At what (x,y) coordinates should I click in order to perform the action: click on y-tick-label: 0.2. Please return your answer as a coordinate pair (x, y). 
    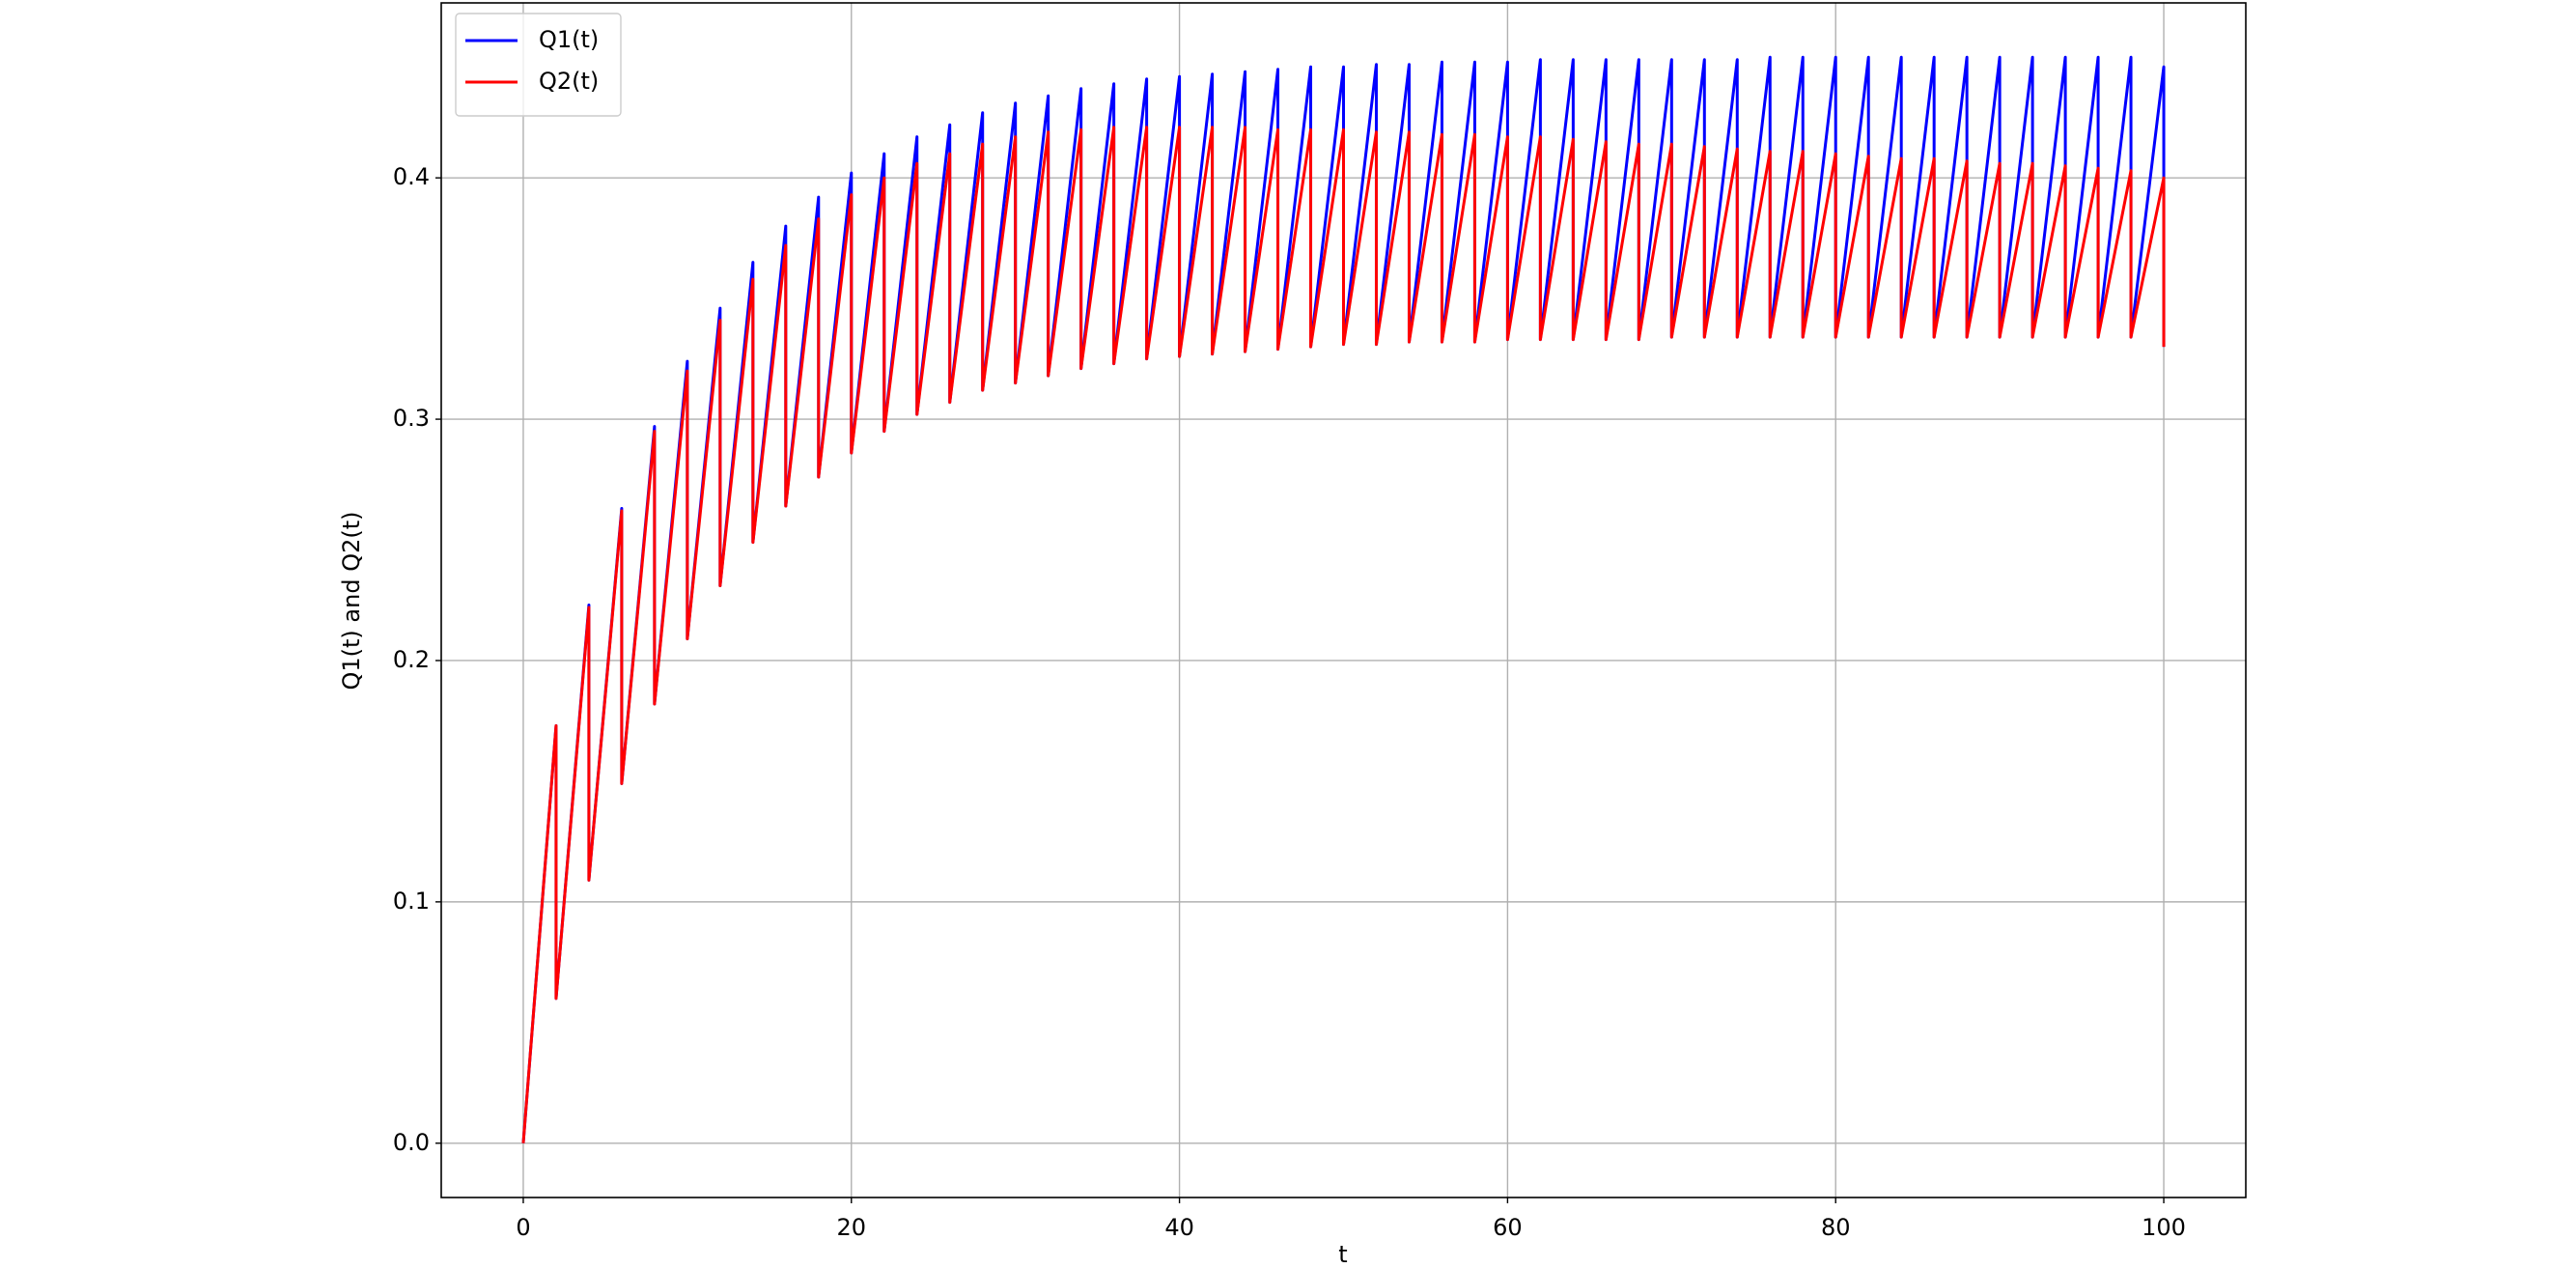
    Looking at the image, I should click on (412, 659).